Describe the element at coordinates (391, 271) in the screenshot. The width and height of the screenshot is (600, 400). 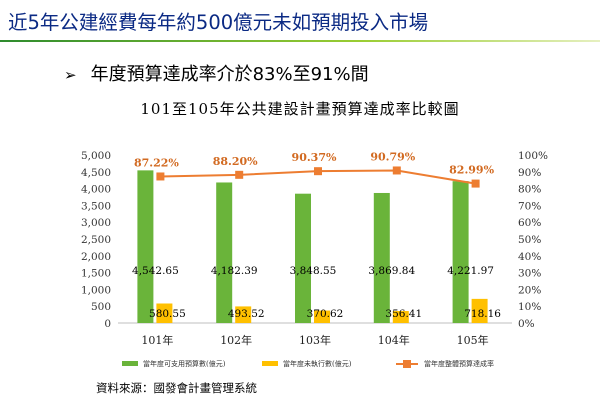
I see `available-budget-label: 3,869.84` at that location.